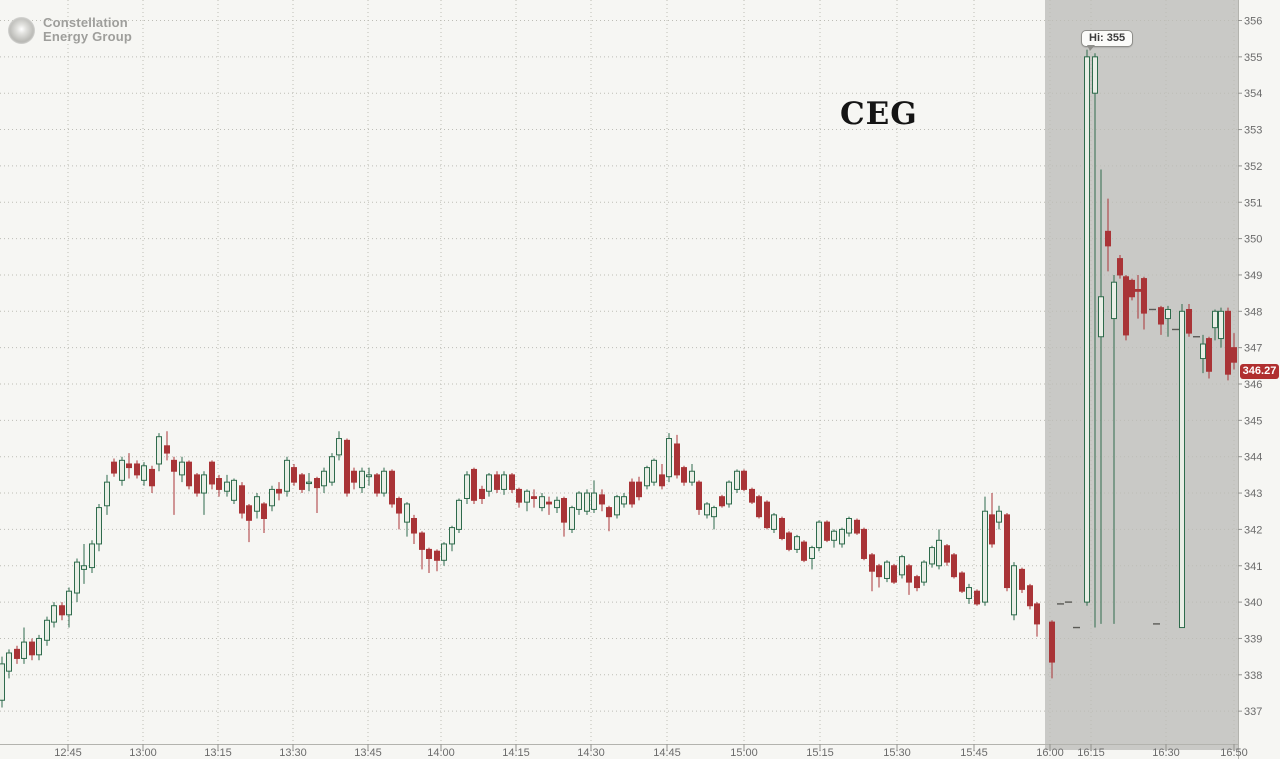 The width and height of the screenshot is (1280, 759). I want to click on after-hours-shading, so click(1141, 375).